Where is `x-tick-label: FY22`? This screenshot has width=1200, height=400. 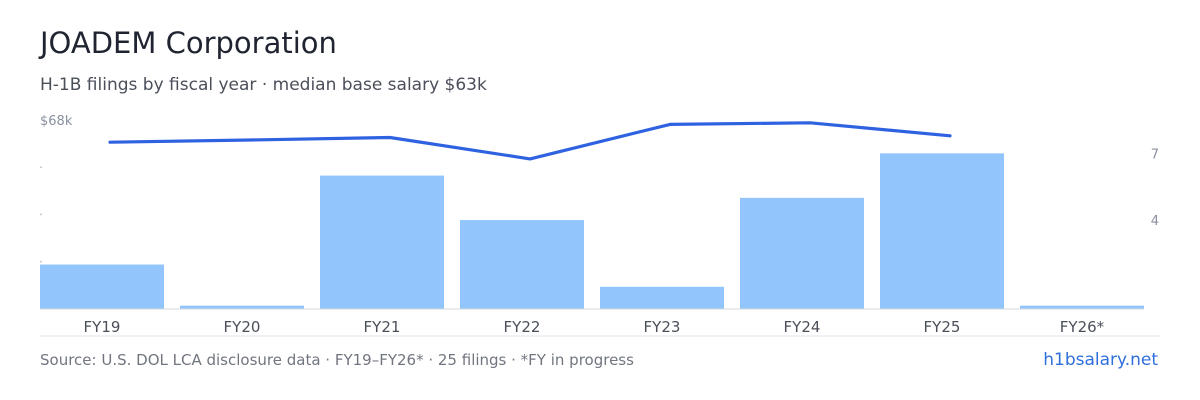
x-tick-label: FY22 is located at coordinates (522, 327).